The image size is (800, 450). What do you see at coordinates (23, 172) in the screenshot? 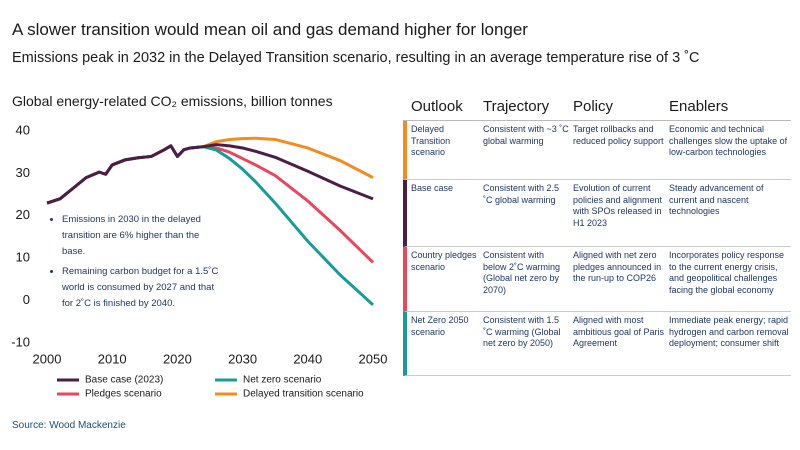
I see `y-tick-label: 30` at bounding box center [23, 172].